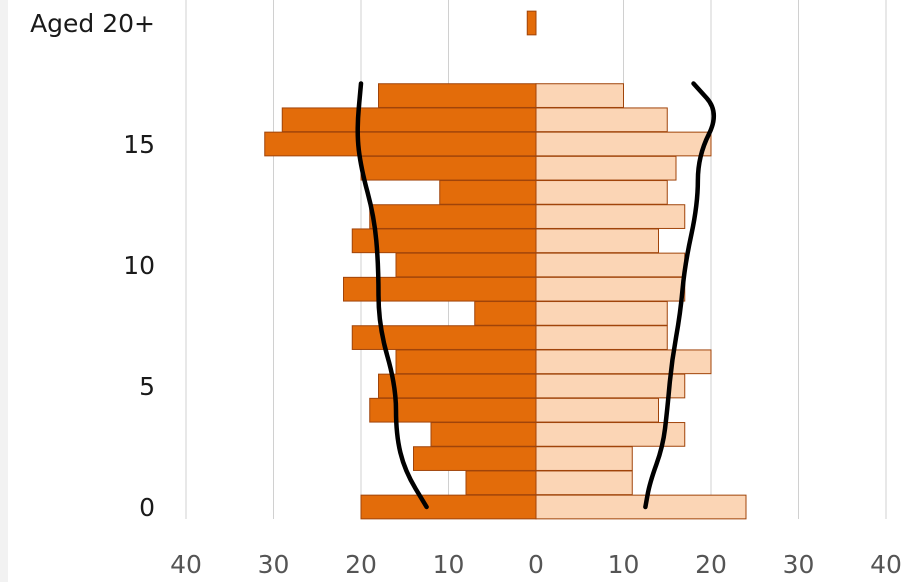 The width and height of the screenshot is (903, 586). I want to click on y-tick-label: 5, so click(147, 386).